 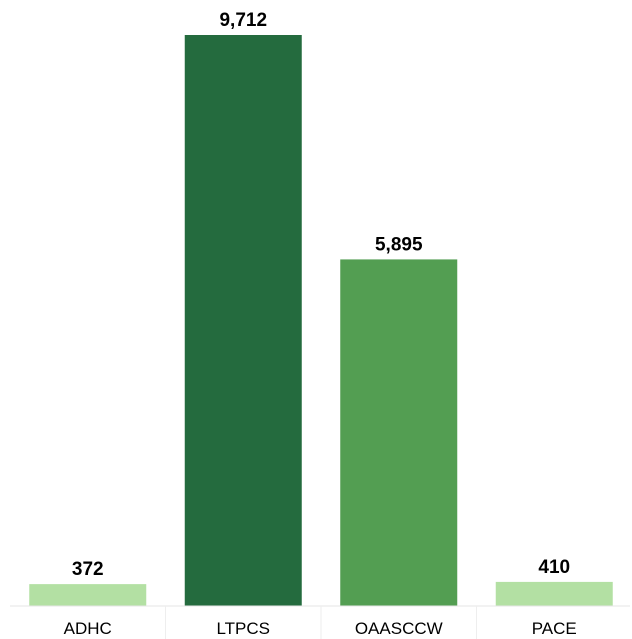 What do you see at coordinates (88, 595) in the screenshot?
I see `bar-adhc` at bounding box center [88, 595].